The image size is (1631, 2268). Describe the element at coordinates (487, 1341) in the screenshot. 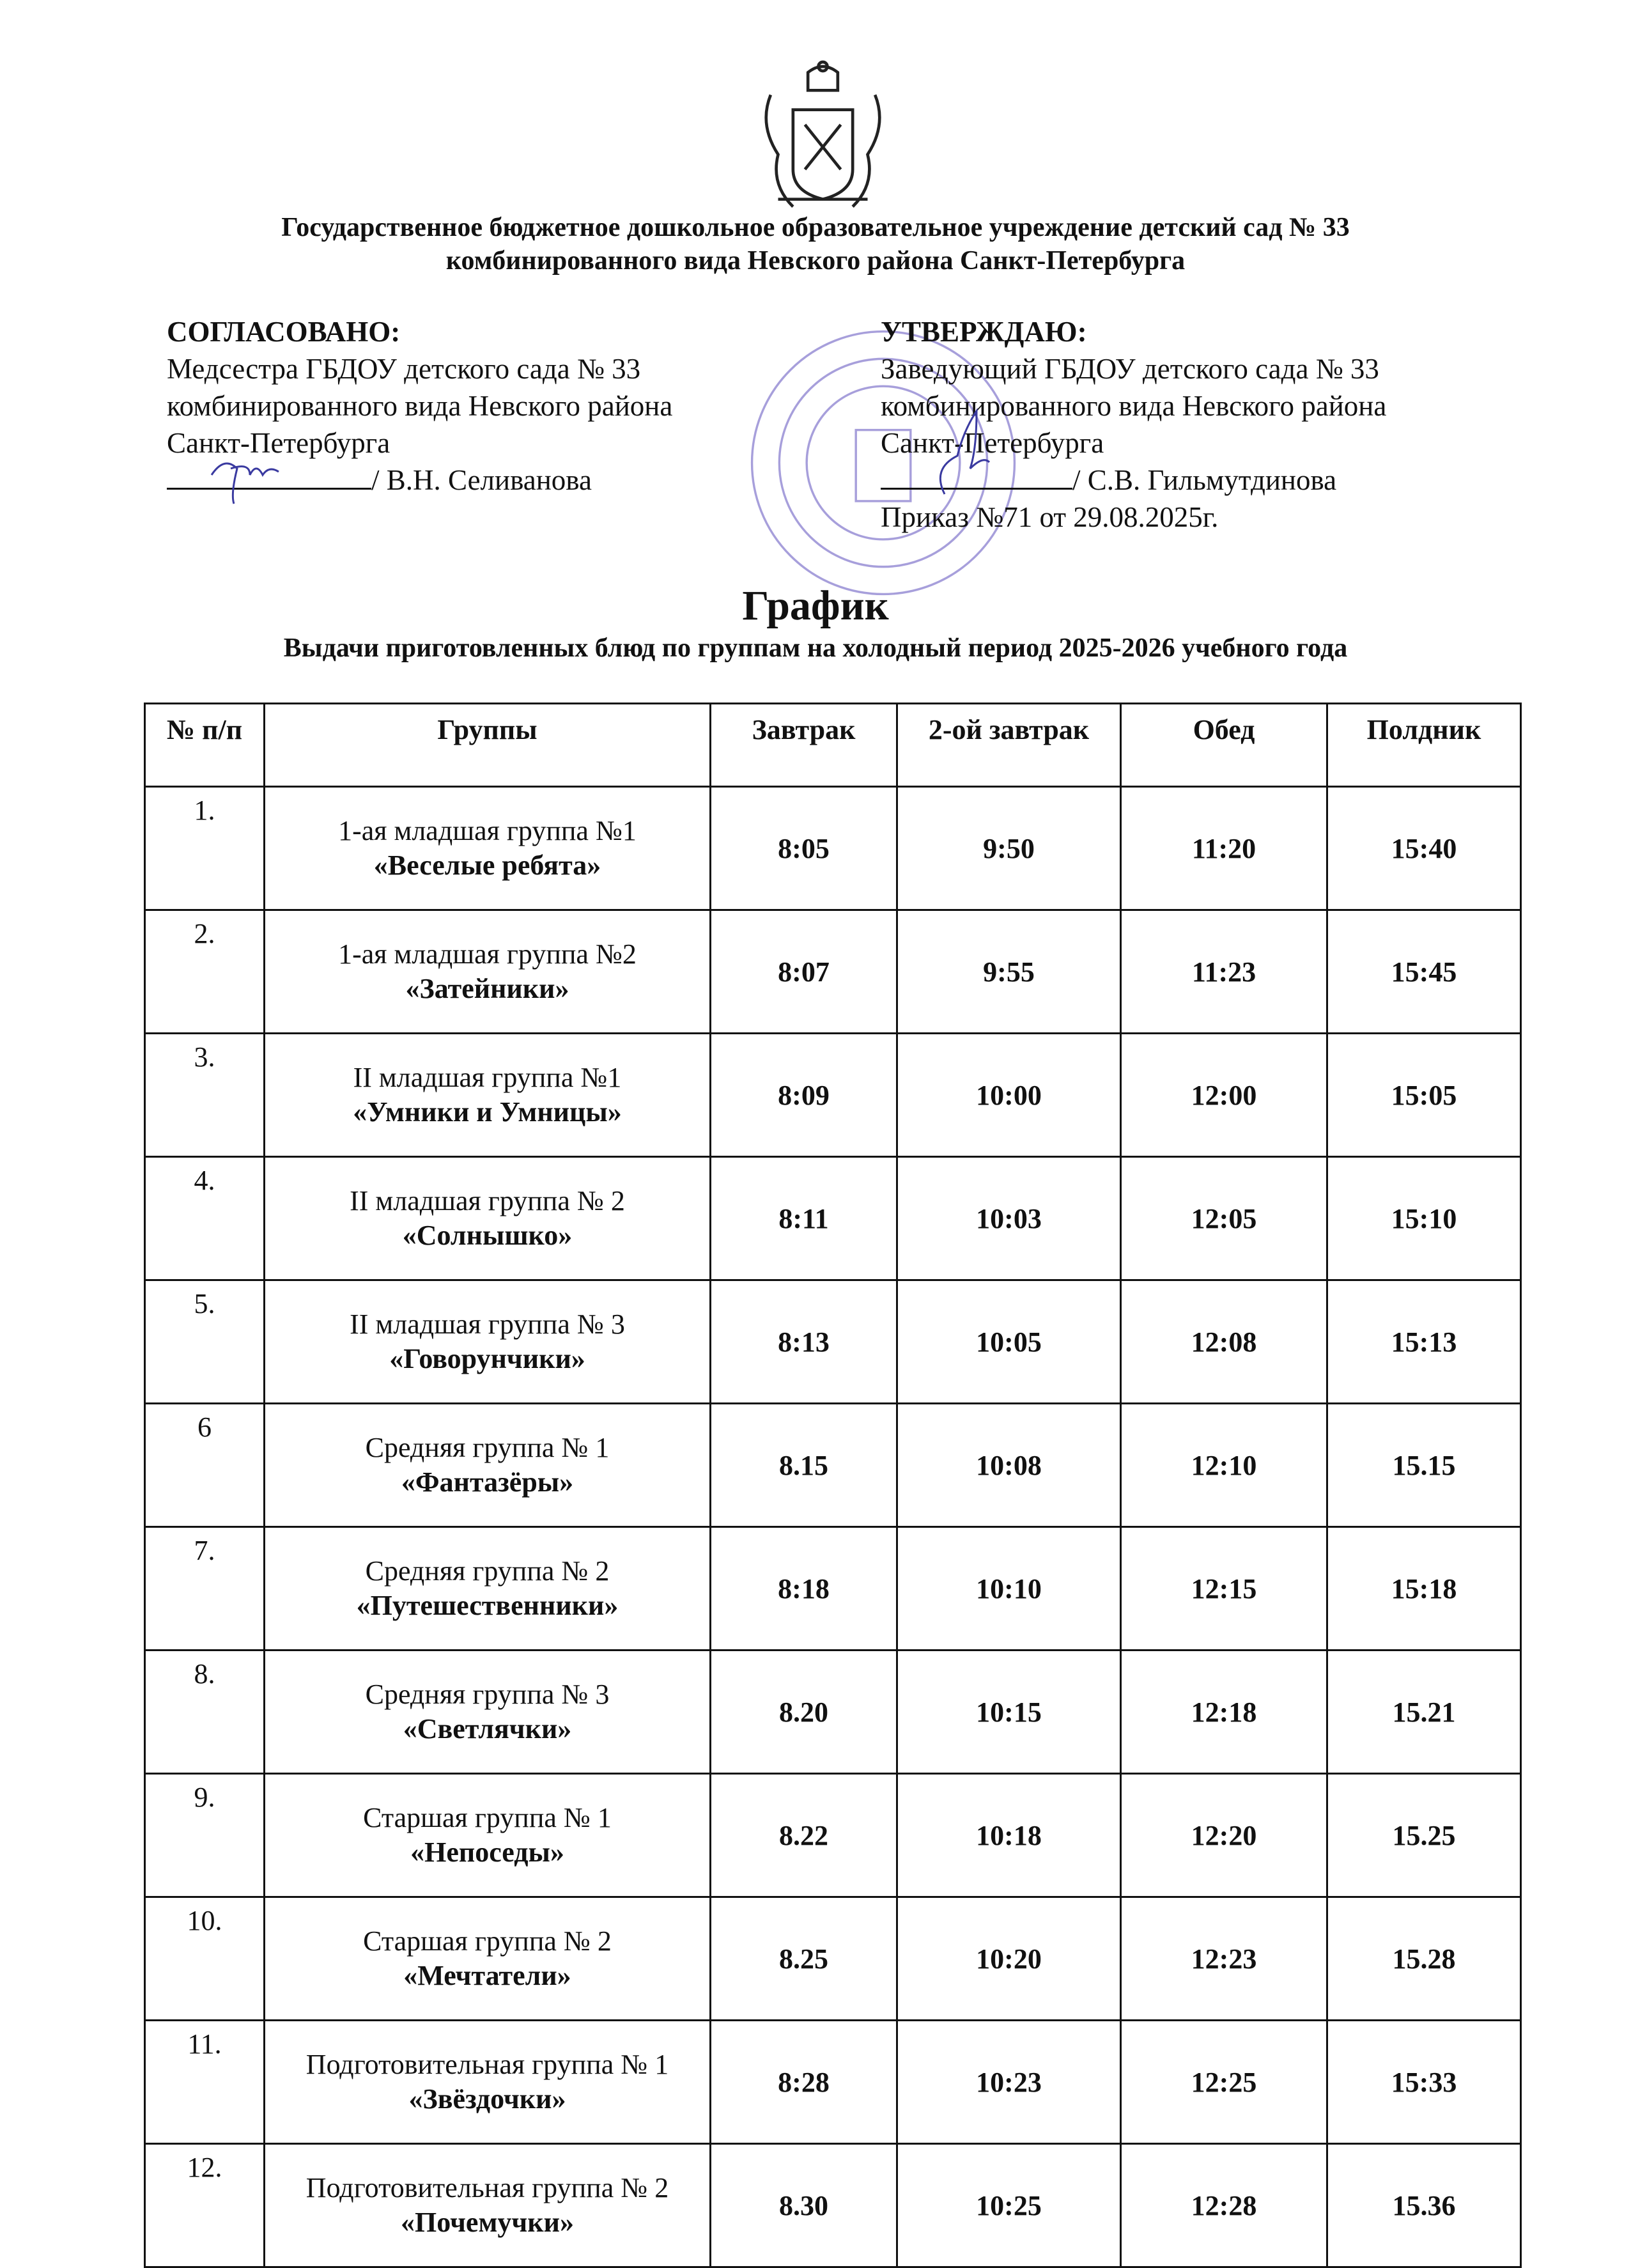

I see `group-cell: II младшая группа № 3 «Говорунчики»` at that location.